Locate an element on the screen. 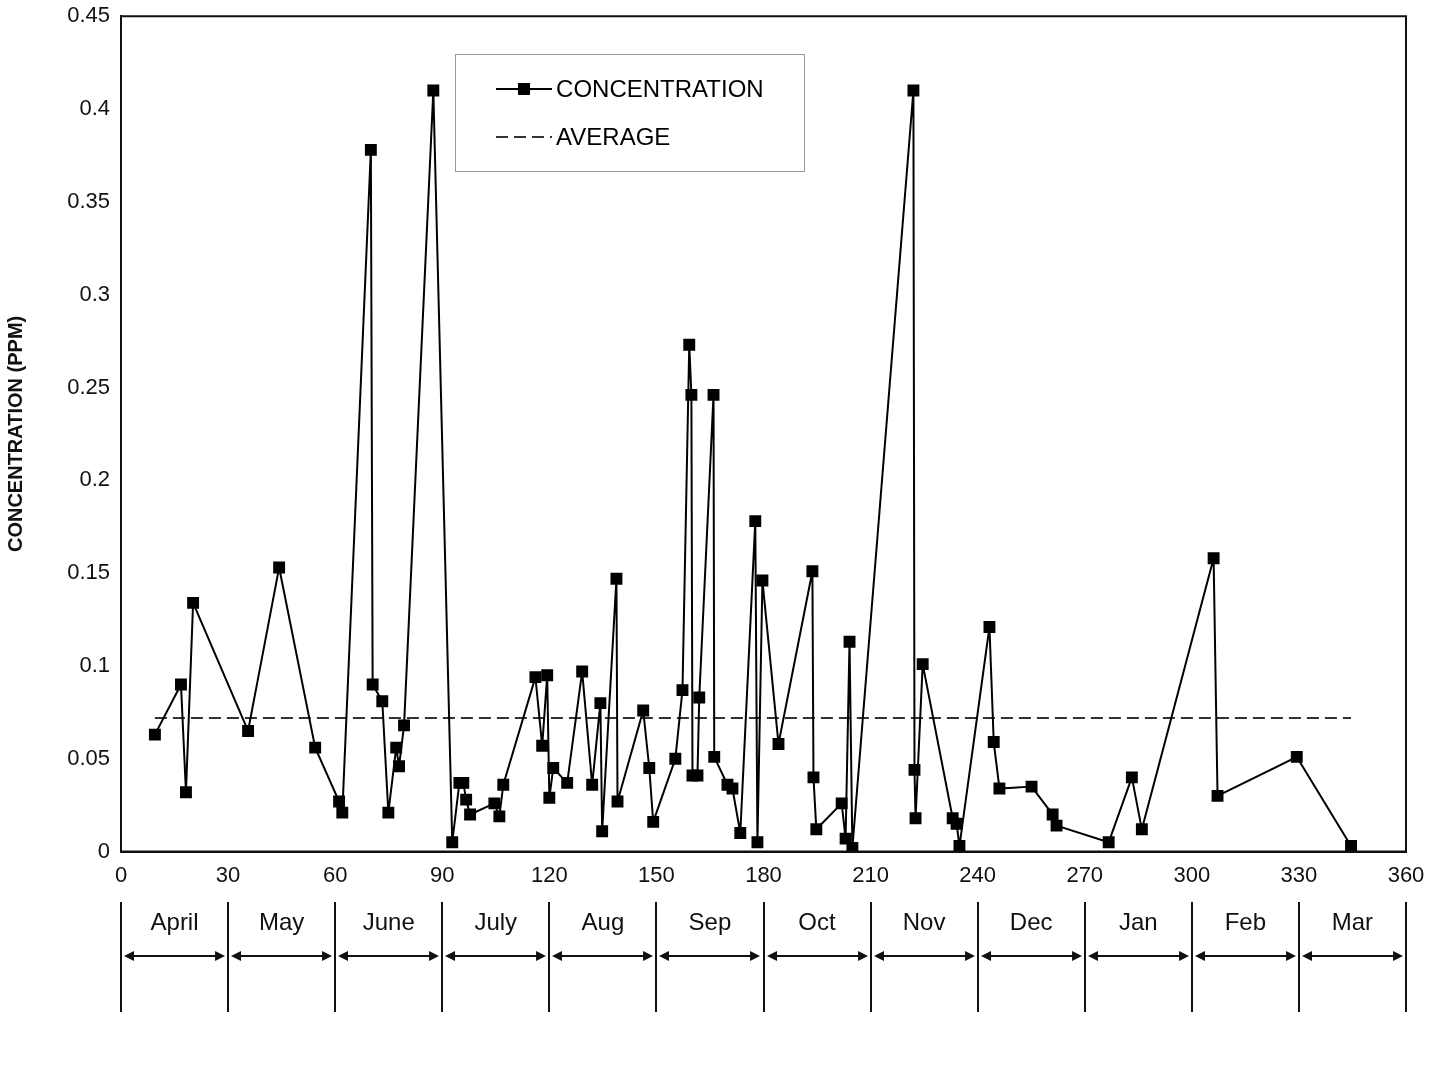 The width and height of the screenshot is (1436, 1082). x-tick-label: 60 is located at coordinates (335, 874).